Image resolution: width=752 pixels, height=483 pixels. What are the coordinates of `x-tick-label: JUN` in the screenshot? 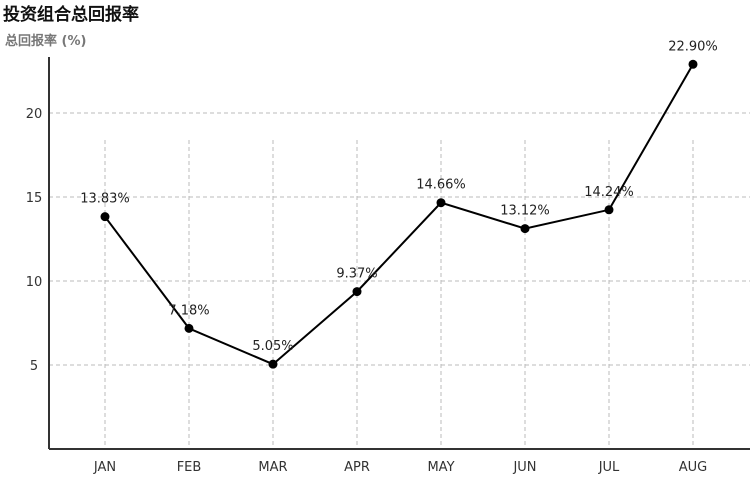 It's located at (524, 467).